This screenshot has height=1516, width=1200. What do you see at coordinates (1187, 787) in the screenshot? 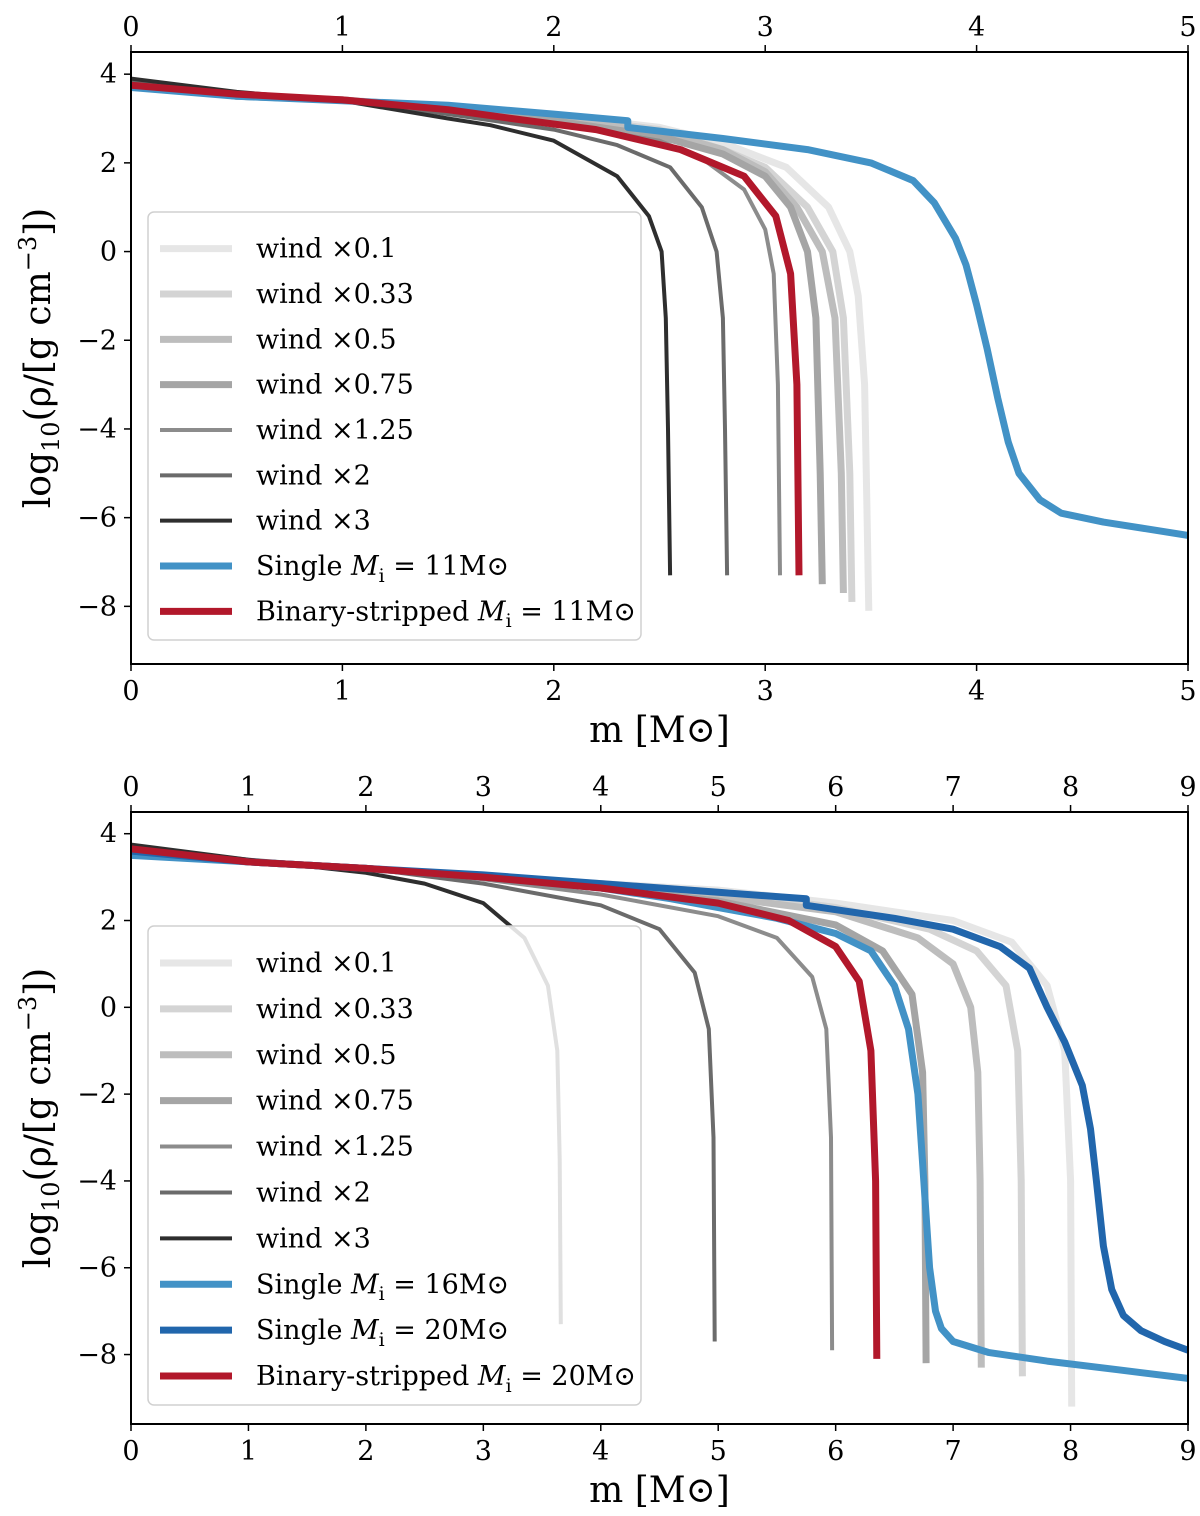
I see `x-top-tick-label: 9` at bounding box center [1187, 787].